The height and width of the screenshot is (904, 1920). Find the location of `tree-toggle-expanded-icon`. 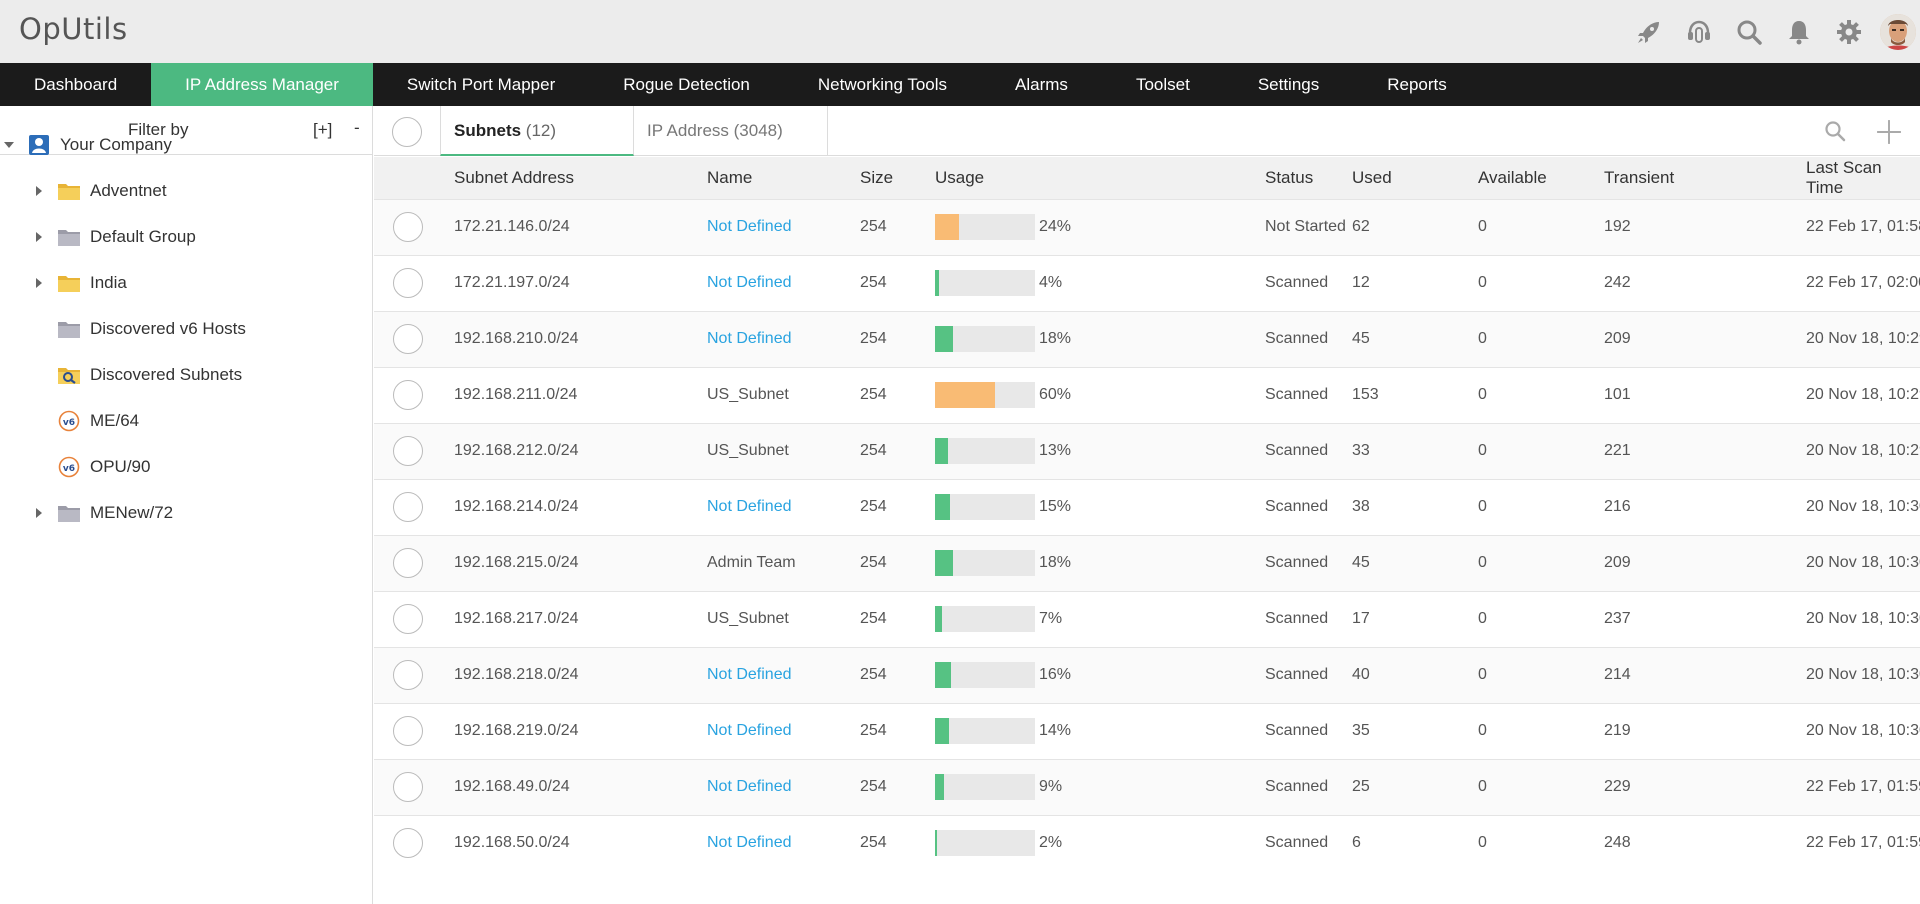

tree-toggle-expanded-icon is located at coordinates (9, 145).